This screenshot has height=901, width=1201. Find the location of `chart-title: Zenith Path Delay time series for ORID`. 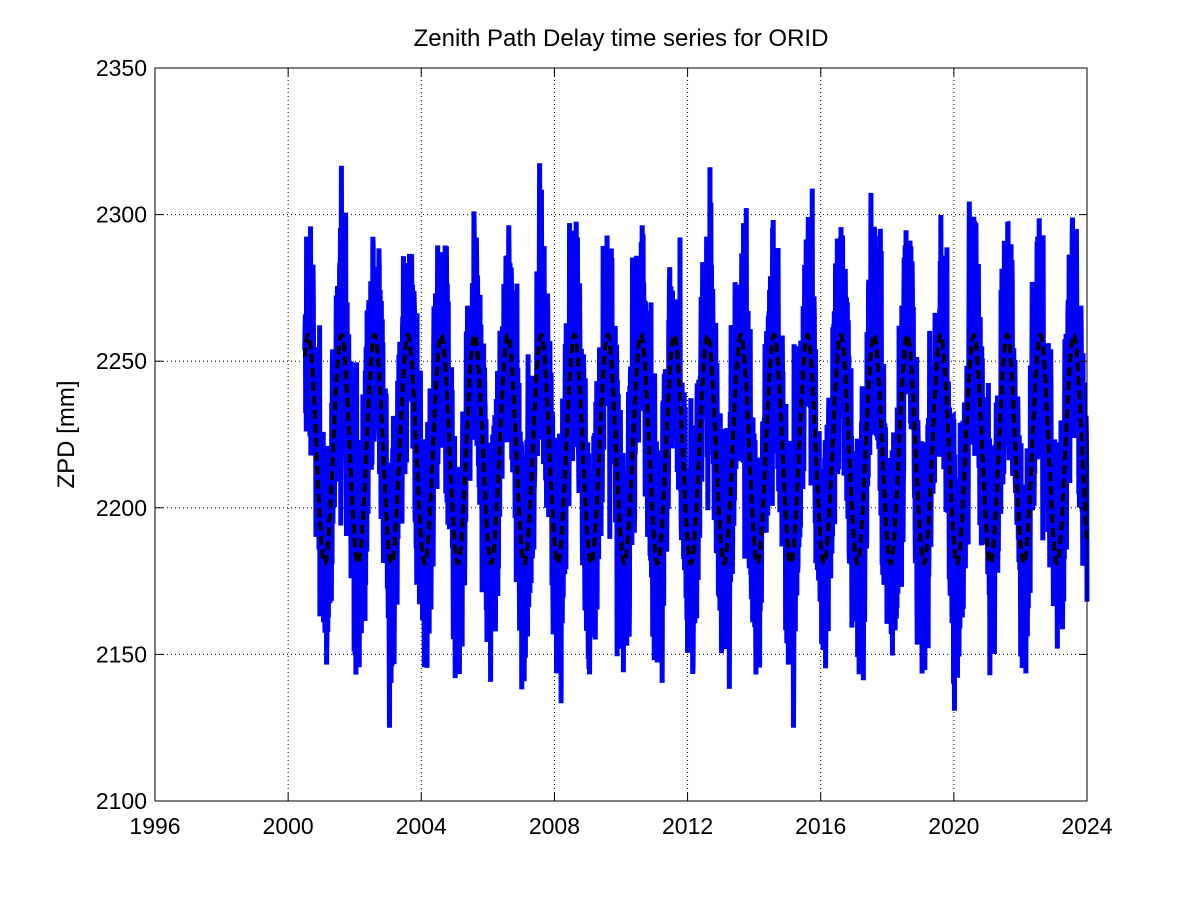

chart-title: Zenith Path Delay time series for ORID is located at coordinates (621, 38).